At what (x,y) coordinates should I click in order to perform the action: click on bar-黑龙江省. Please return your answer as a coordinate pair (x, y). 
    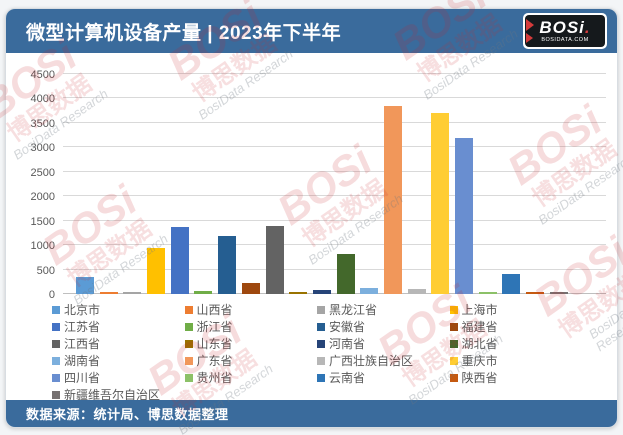
    Looking at the image, I should click on (132, 293).